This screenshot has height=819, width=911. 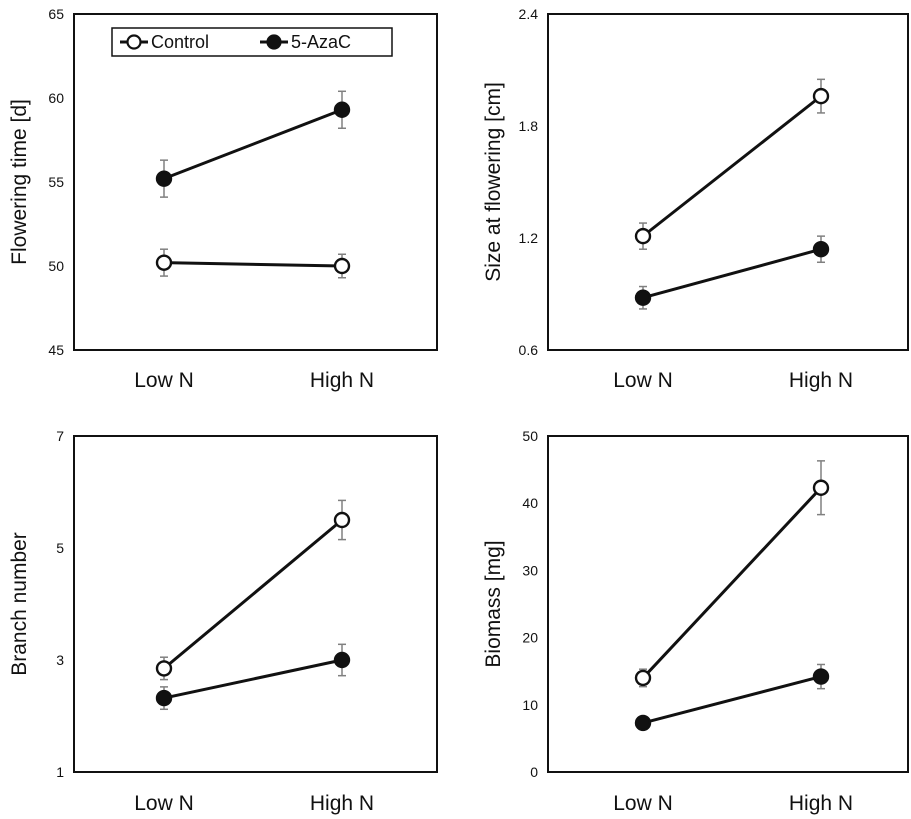 I want to click on legend-marker-azac, so click(x=274, y=42).